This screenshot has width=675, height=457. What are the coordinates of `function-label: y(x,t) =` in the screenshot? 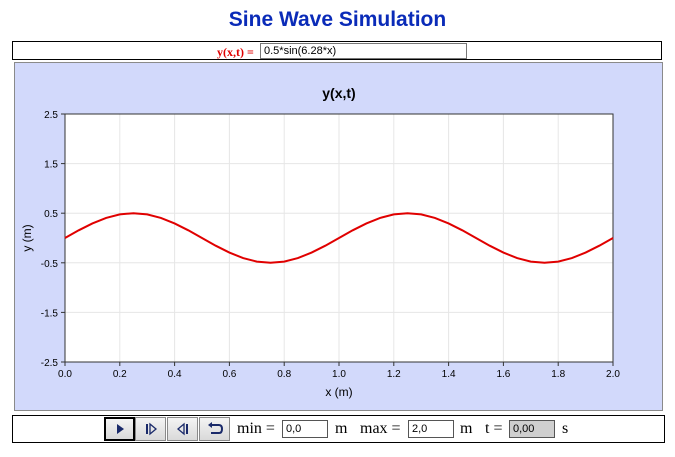 It's located at (235, 52).